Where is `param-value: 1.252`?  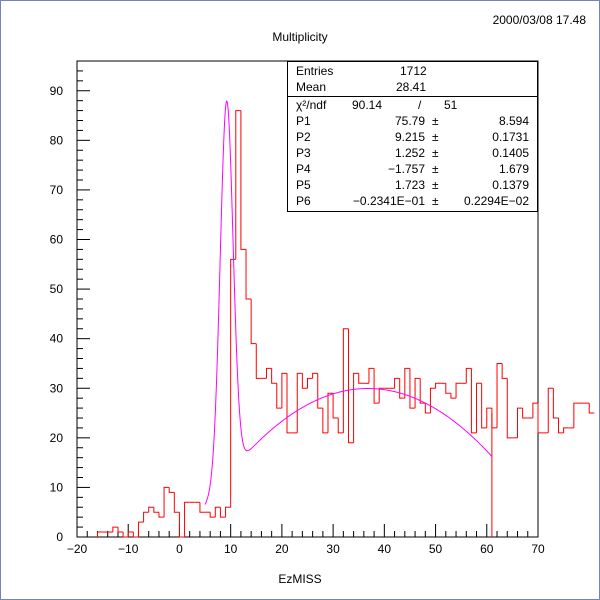
param-value: 1.252 is located at coordinates (409, 153).